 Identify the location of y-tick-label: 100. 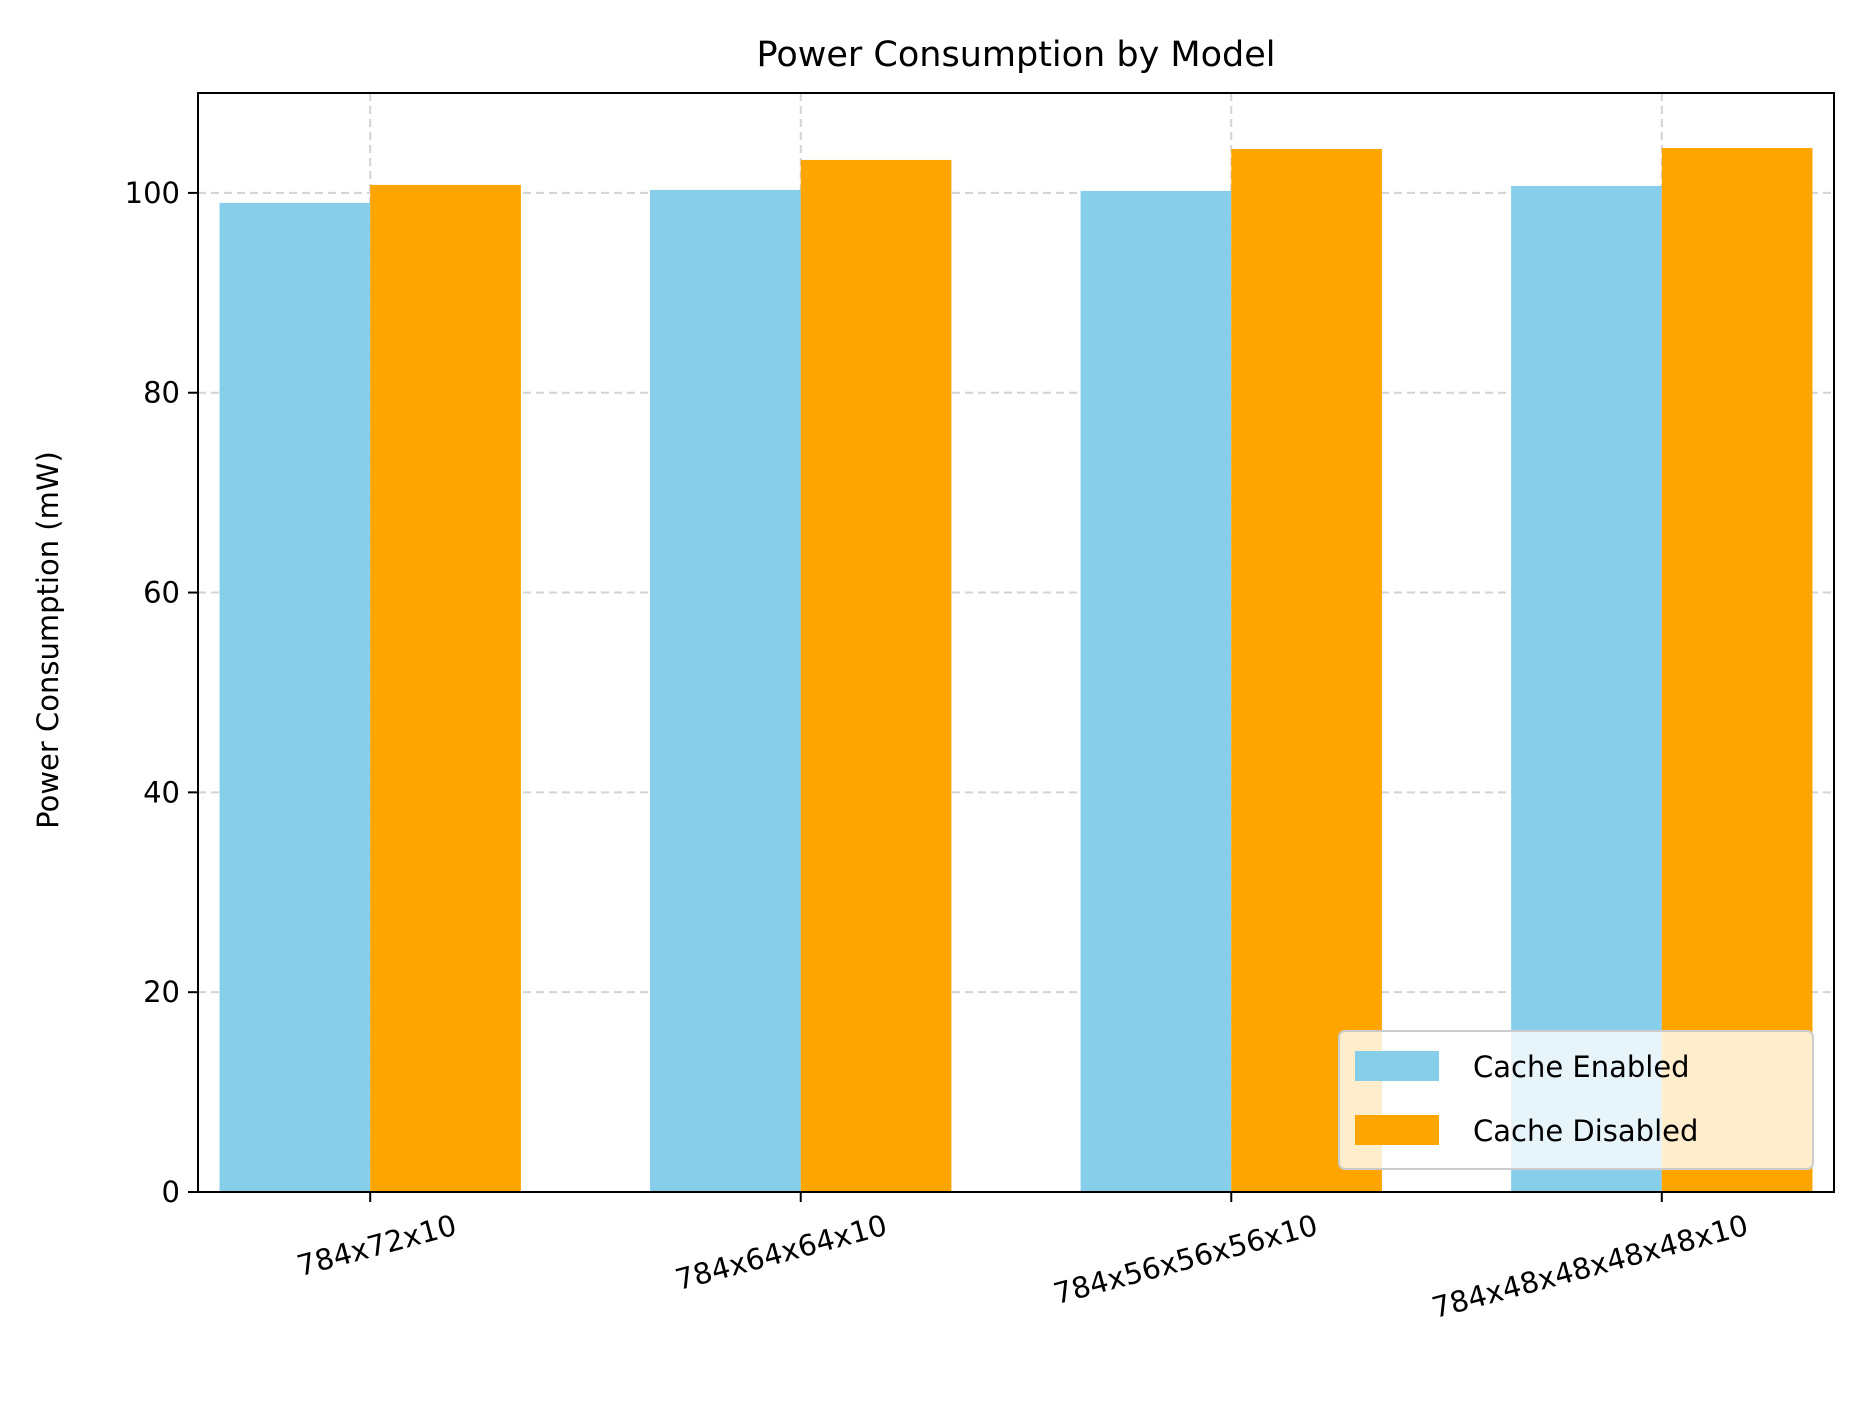
(152, 193).